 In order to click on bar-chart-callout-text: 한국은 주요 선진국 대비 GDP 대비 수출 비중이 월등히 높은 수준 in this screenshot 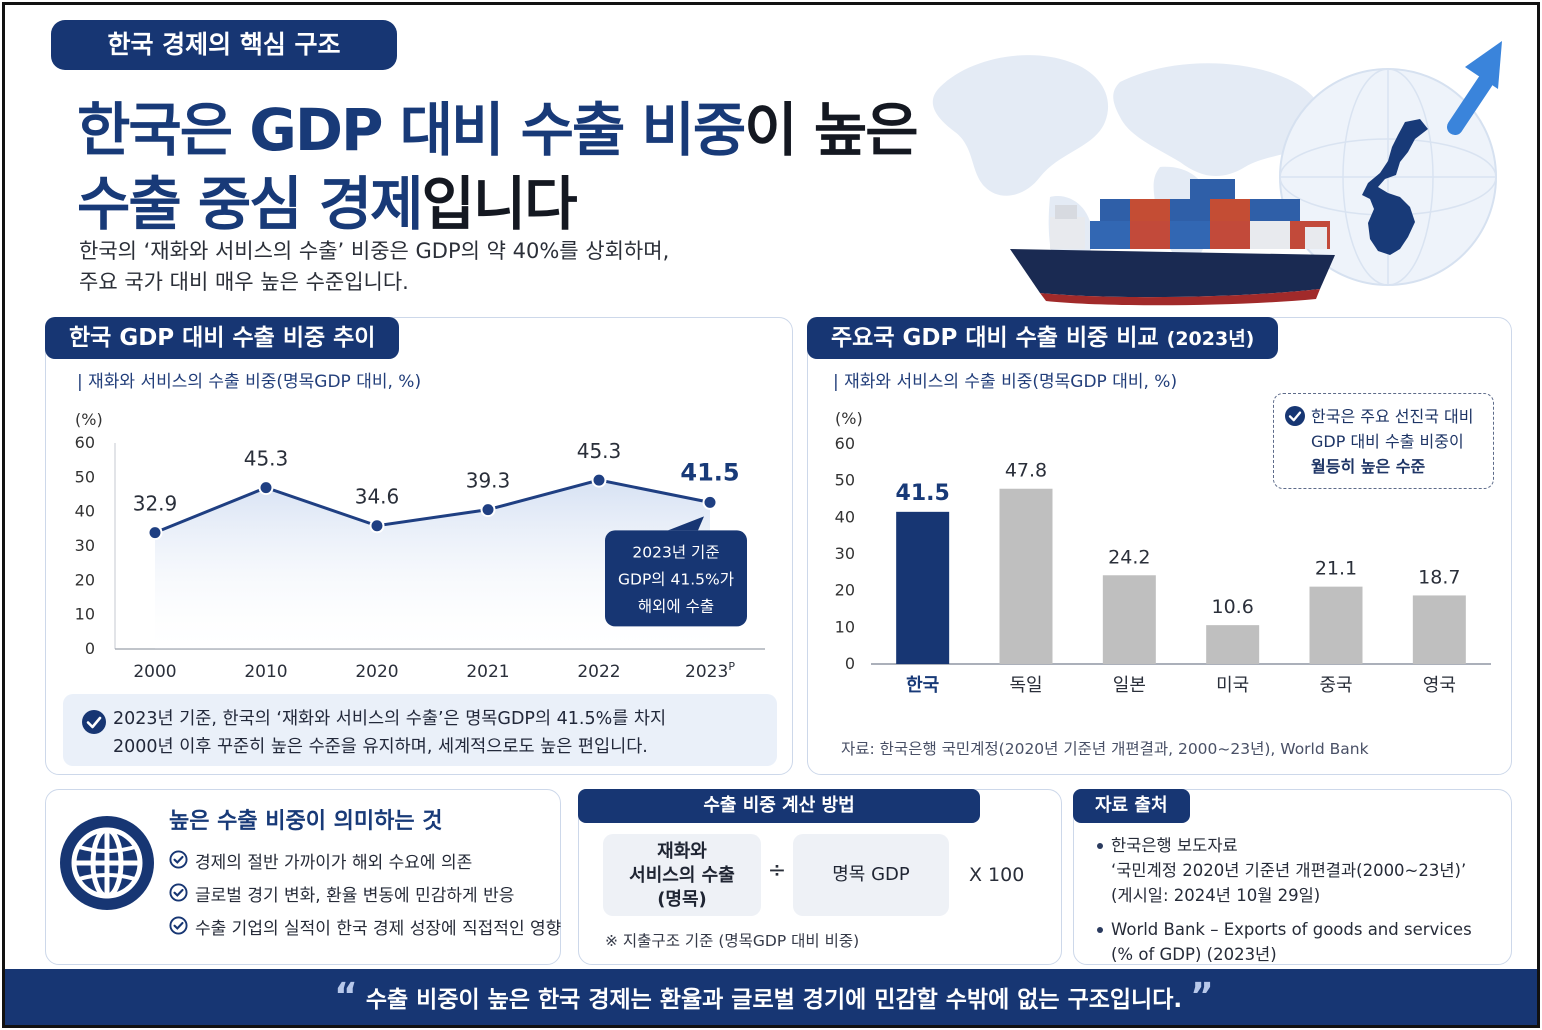, I will do `click(1392, 441)`.